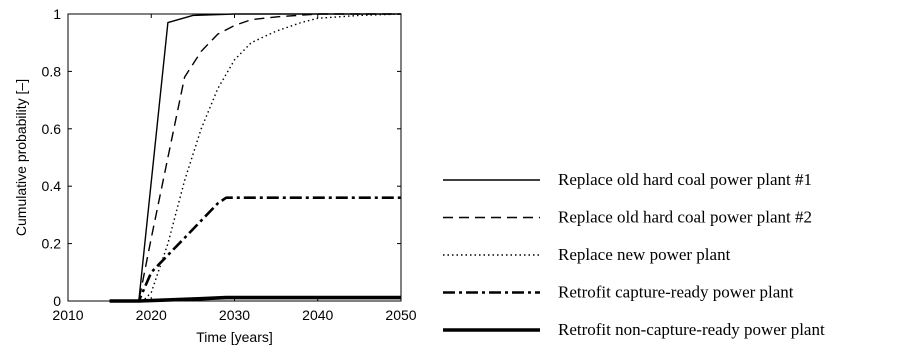  Describe the element at coordinates (234, 337) in the screenshot. I see `x-axis-label: Time [years]` at that location.